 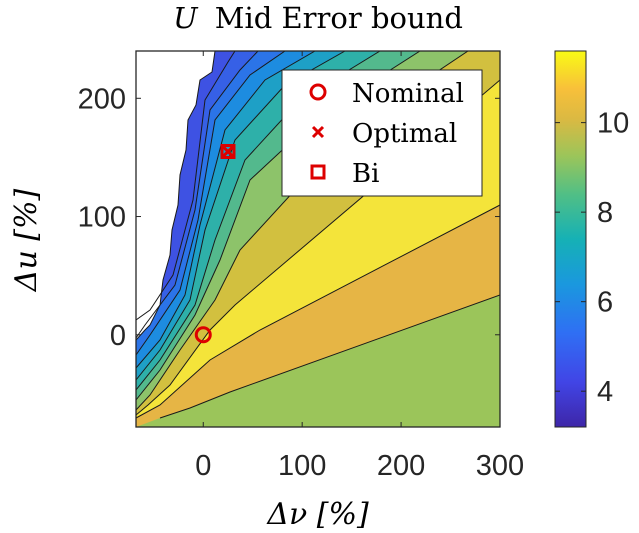 I want to click on colorbar-tick-label: 4, so click(x=605, y=392).